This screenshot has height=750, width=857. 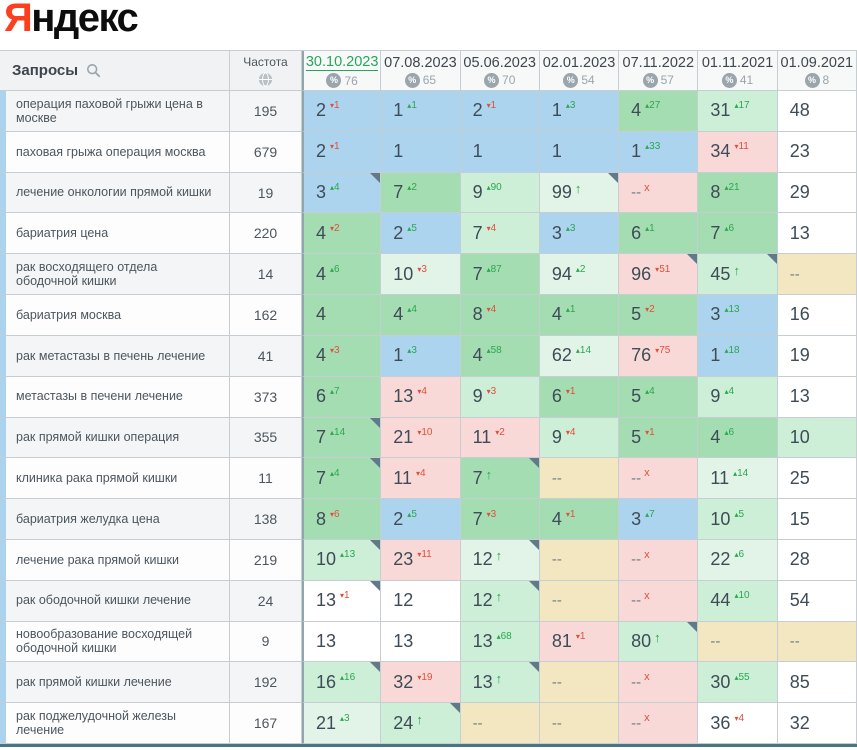 What do you see at coordinates (817, 356) in the screenshot?
I see `position-cell: 19` at bounding box center [817, 356].